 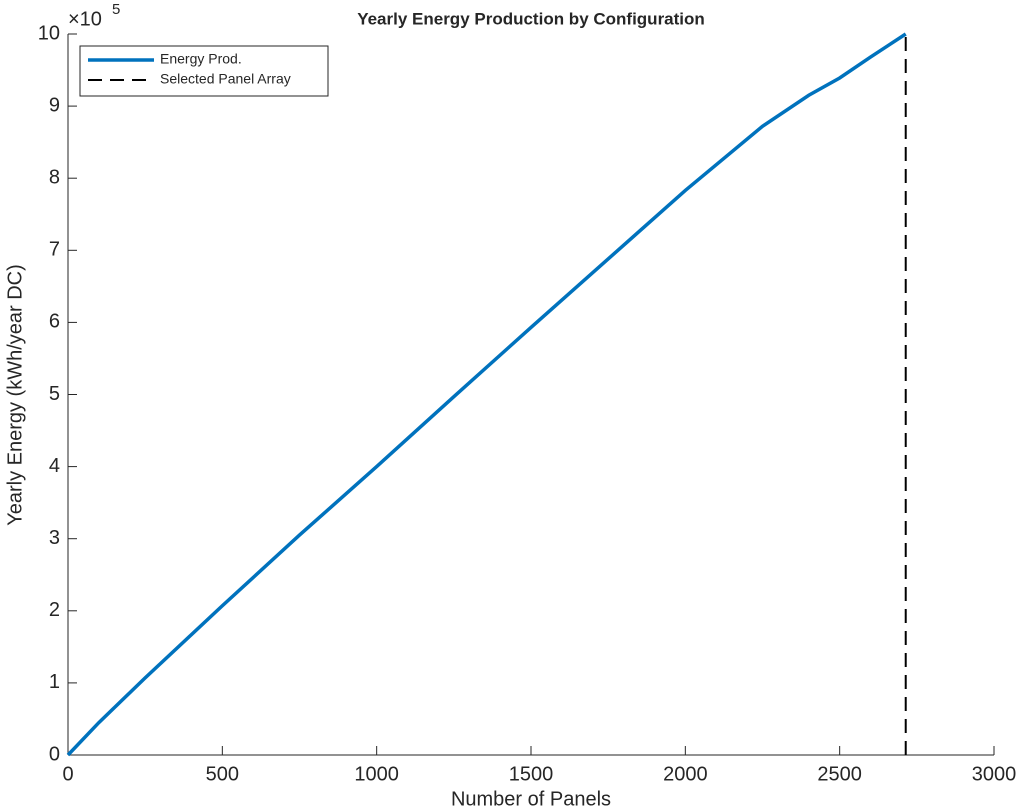 I want to click on y-tick-label: 9, so click(x=54, y=105).